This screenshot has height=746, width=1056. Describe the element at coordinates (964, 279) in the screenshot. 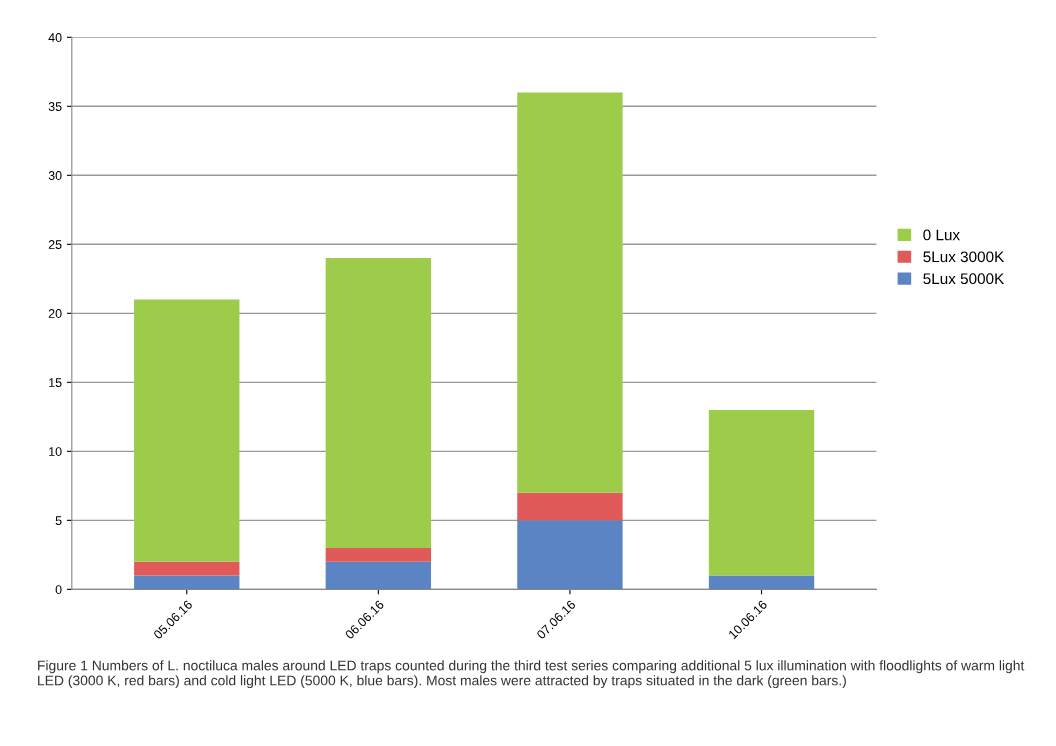

I see `legend-label: 5Lux 5000K` at that location.